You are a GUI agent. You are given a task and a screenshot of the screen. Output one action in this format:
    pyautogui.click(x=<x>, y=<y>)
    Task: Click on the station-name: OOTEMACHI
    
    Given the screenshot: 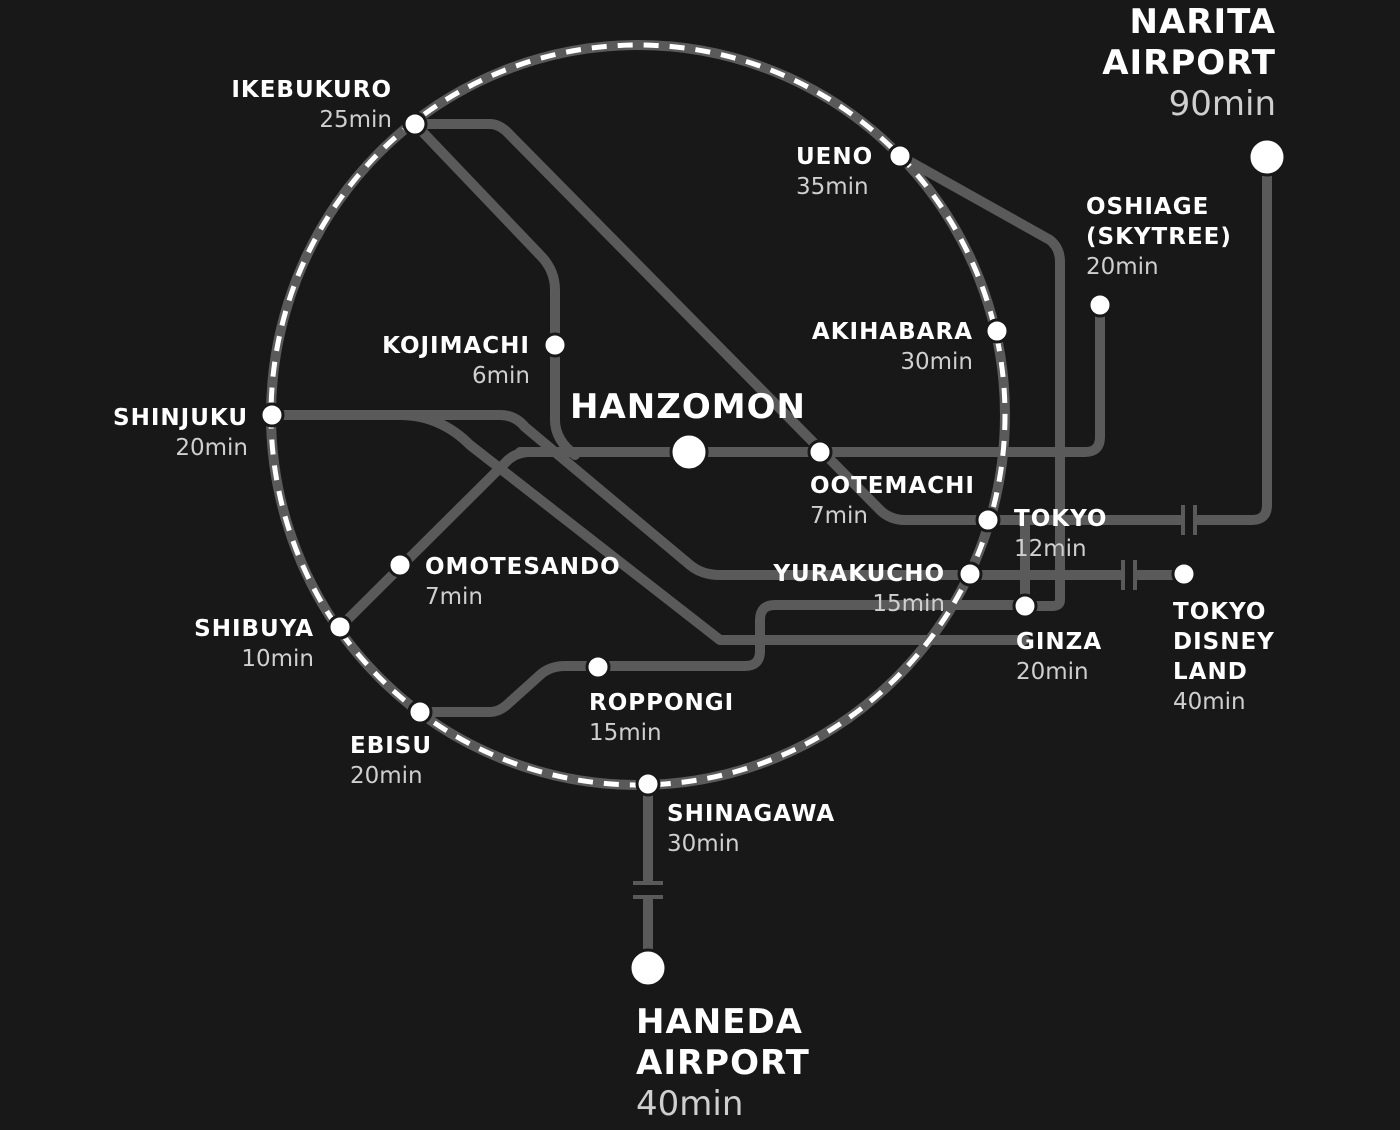 What is the action you would take?
    pyautogui.click(x=892, y=486)
    